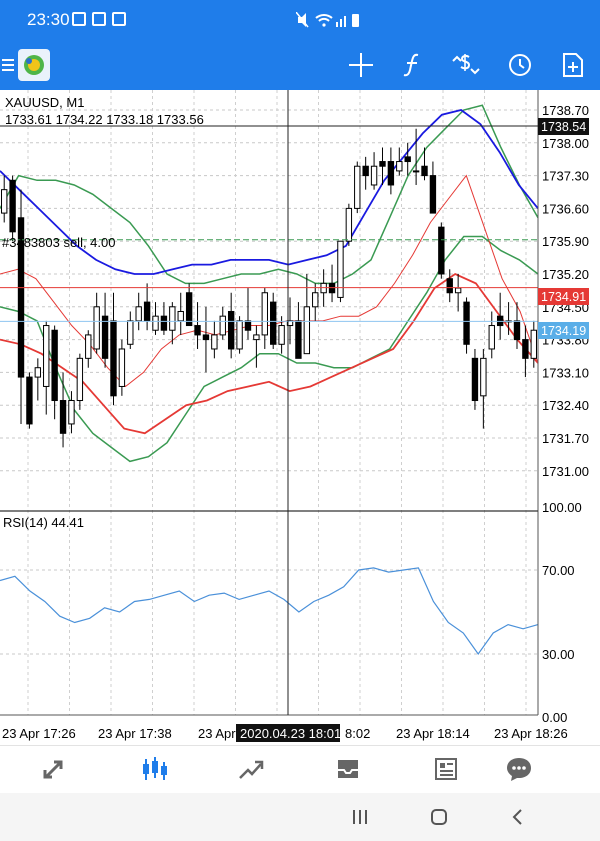 Image resolution: width=600 pixels, height=841 pixels. I want to click on nav-chart, so click(154, 769).